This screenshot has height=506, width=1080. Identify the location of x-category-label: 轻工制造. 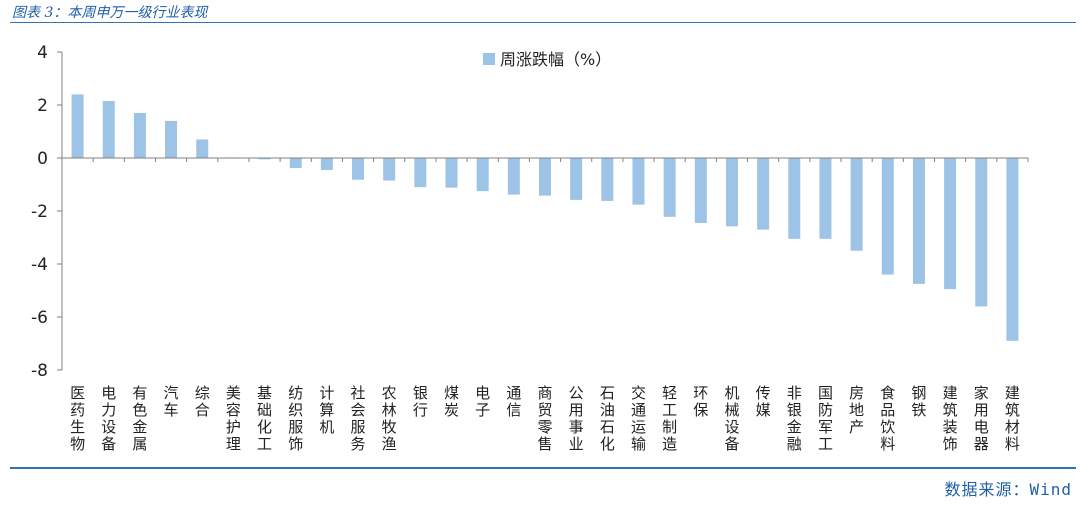
(669, 418).